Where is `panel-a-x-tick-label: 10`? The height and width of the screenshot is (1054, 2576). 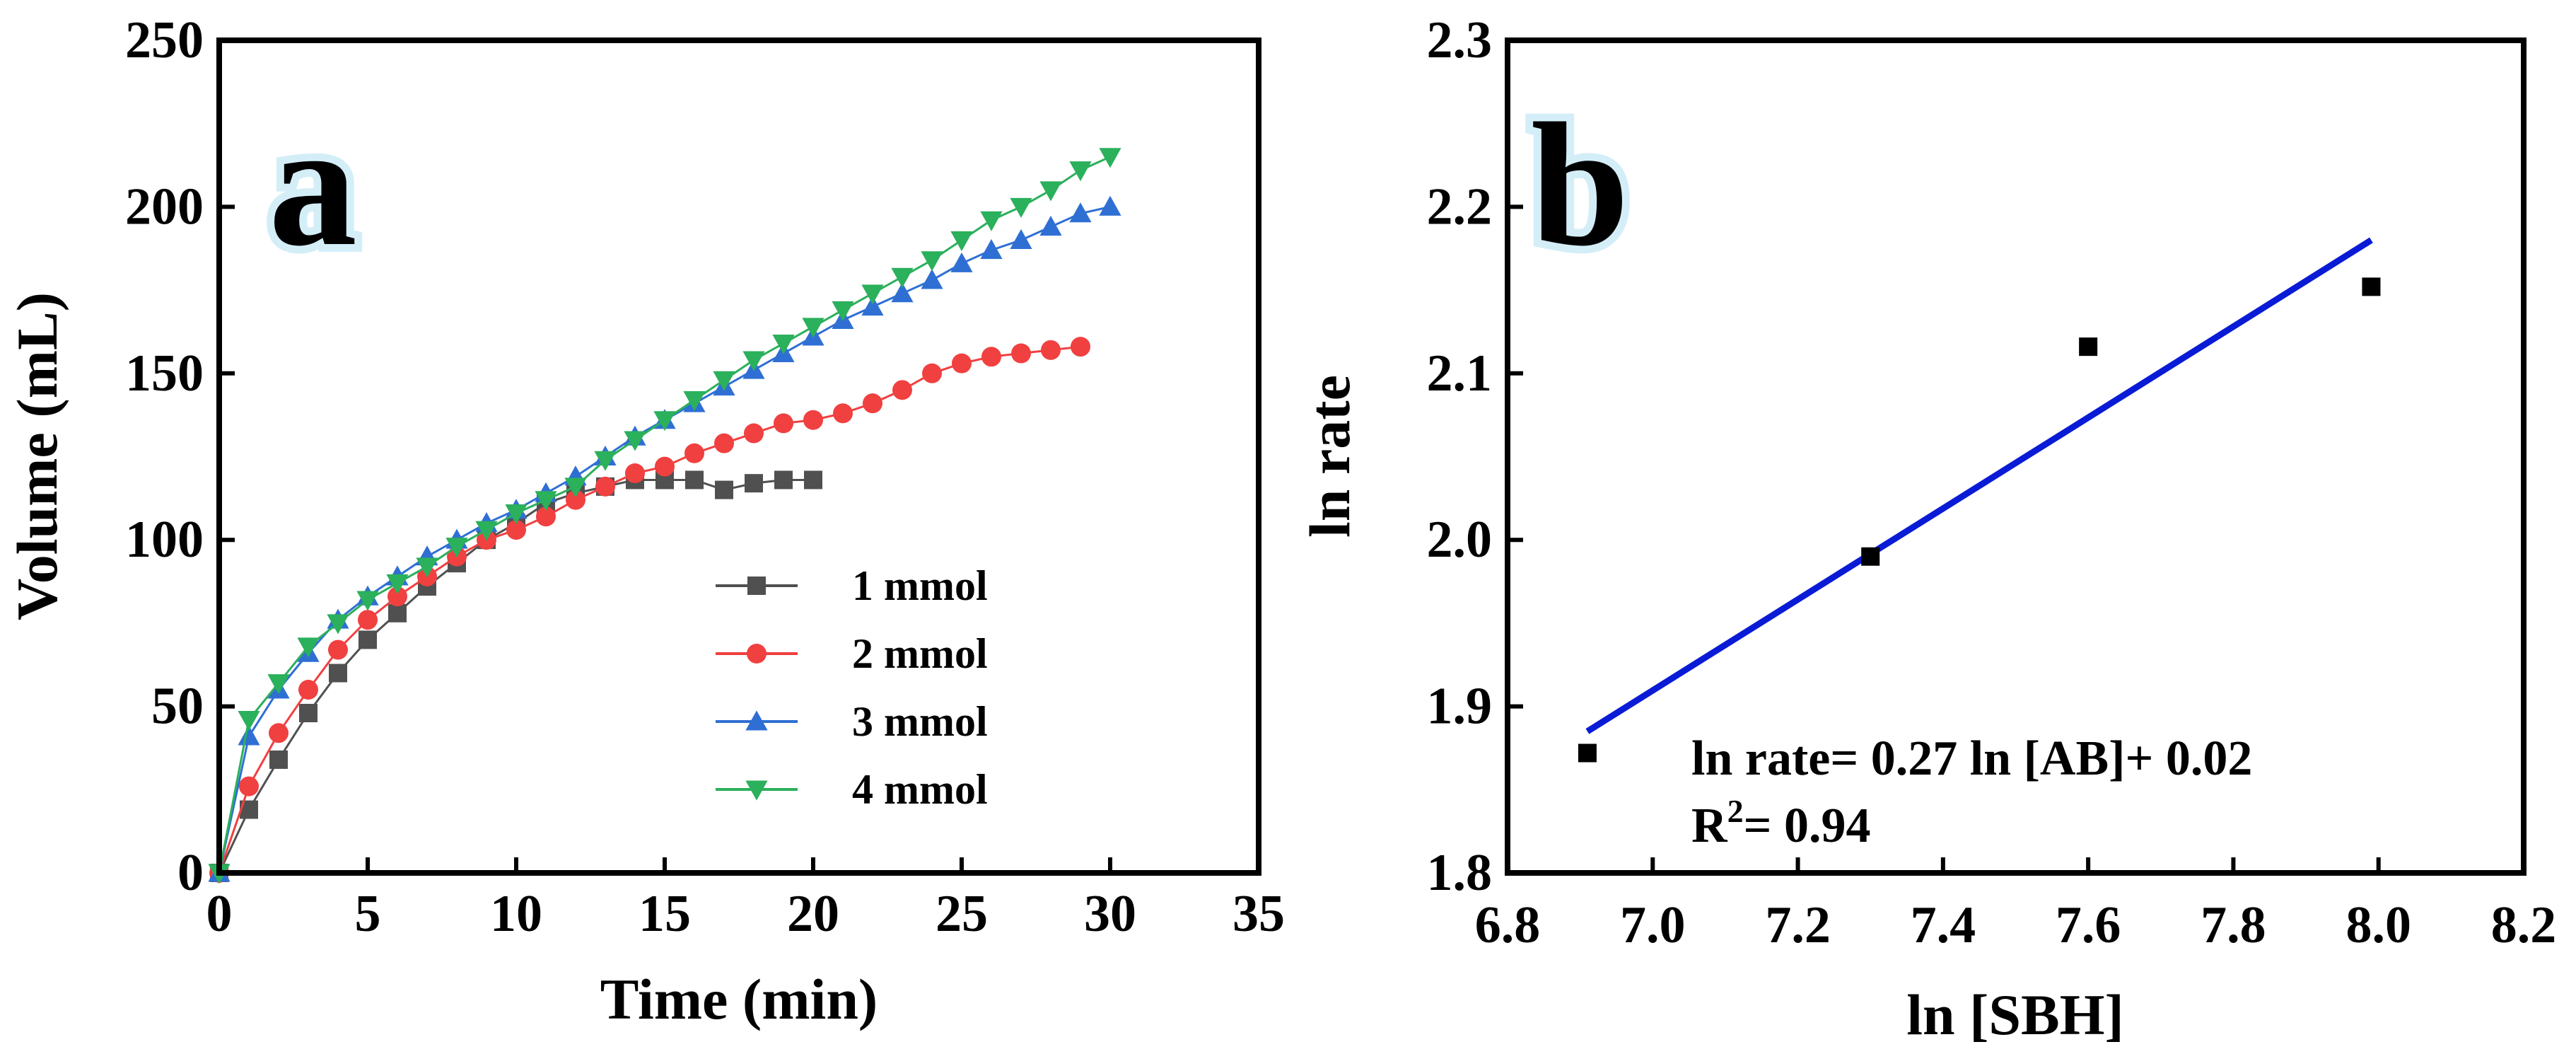 panel-a-x-tick-label: 10 is located at coordinates (516, 914).